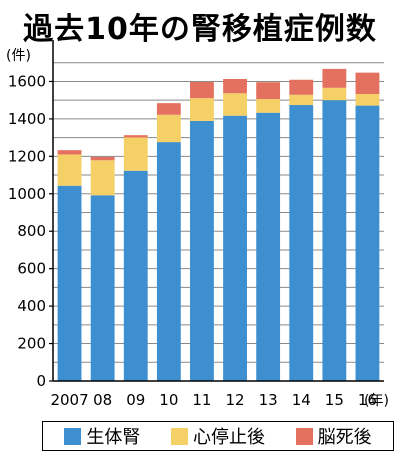 The height and width of the screenshot is (456, 400). I want to click on x-tick-label: 2007, so click(69, 400).